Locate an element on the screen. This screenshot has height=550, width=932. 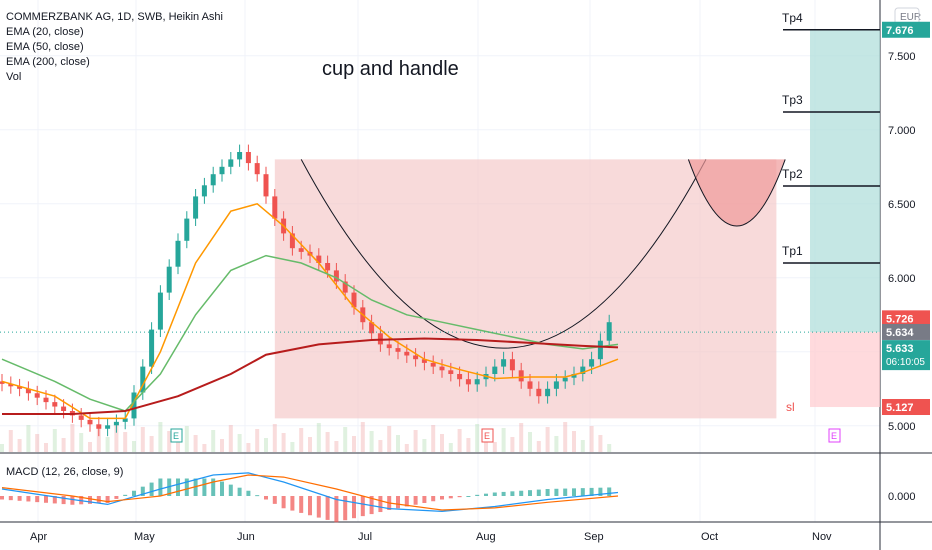
ema50-legend: EMA (50, close) is located at coordinates (45, 47).